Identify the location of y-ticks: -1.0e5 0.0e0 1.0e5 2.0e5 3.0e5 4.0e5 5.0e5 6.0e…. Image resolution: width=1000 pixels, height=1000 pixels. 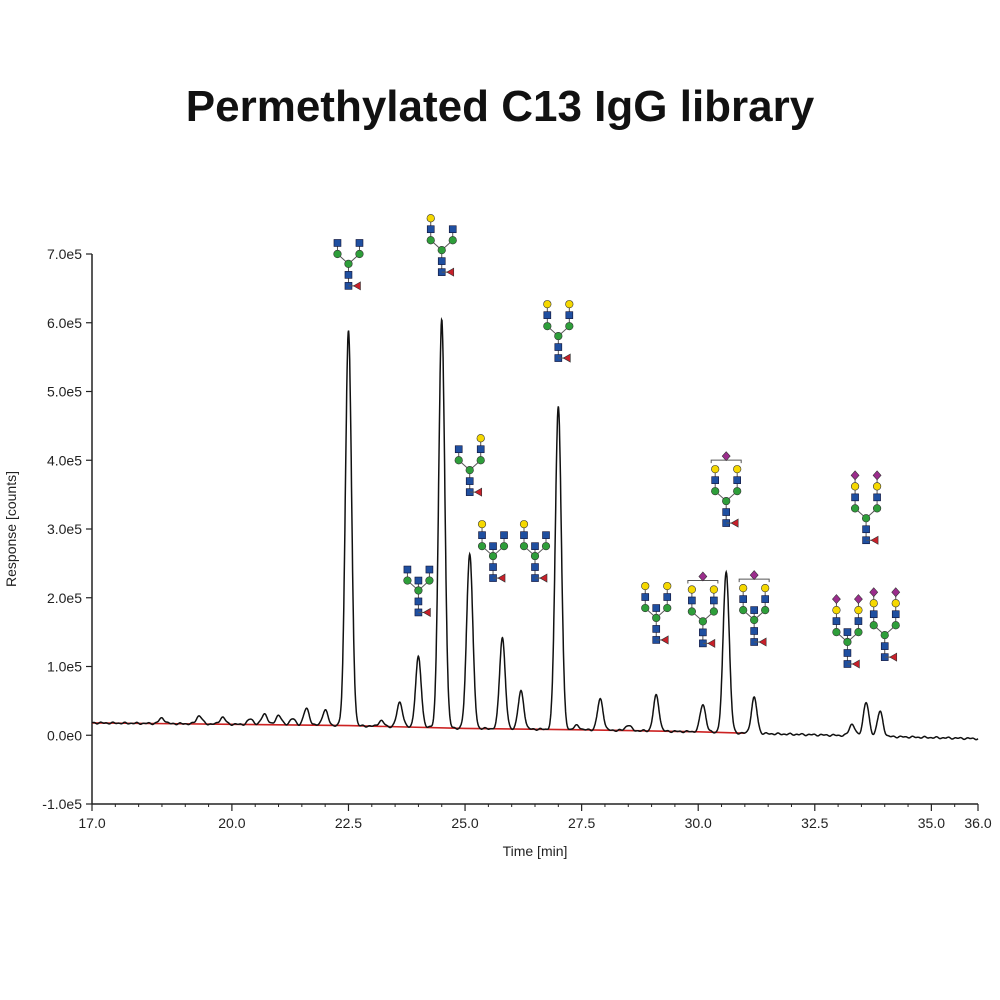
(67, 529).